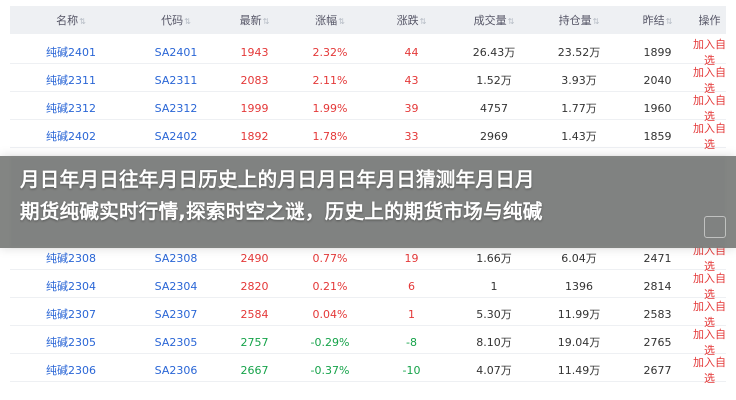 The height and width of the screenshot is (400, 736). What do you see at coordinates (657, 342) in the screenshot?
I see `prev-settle: 2765` at bounding box center [657, 342].